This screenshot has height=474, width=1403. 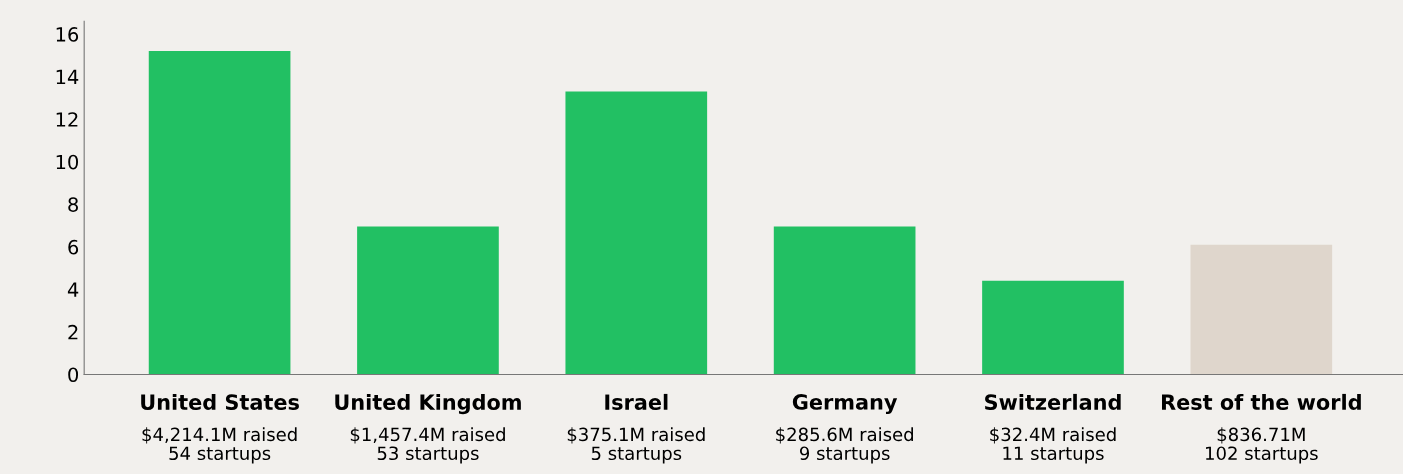 I want to click on x-tick-label: Germany, so click(x=845, y=404).